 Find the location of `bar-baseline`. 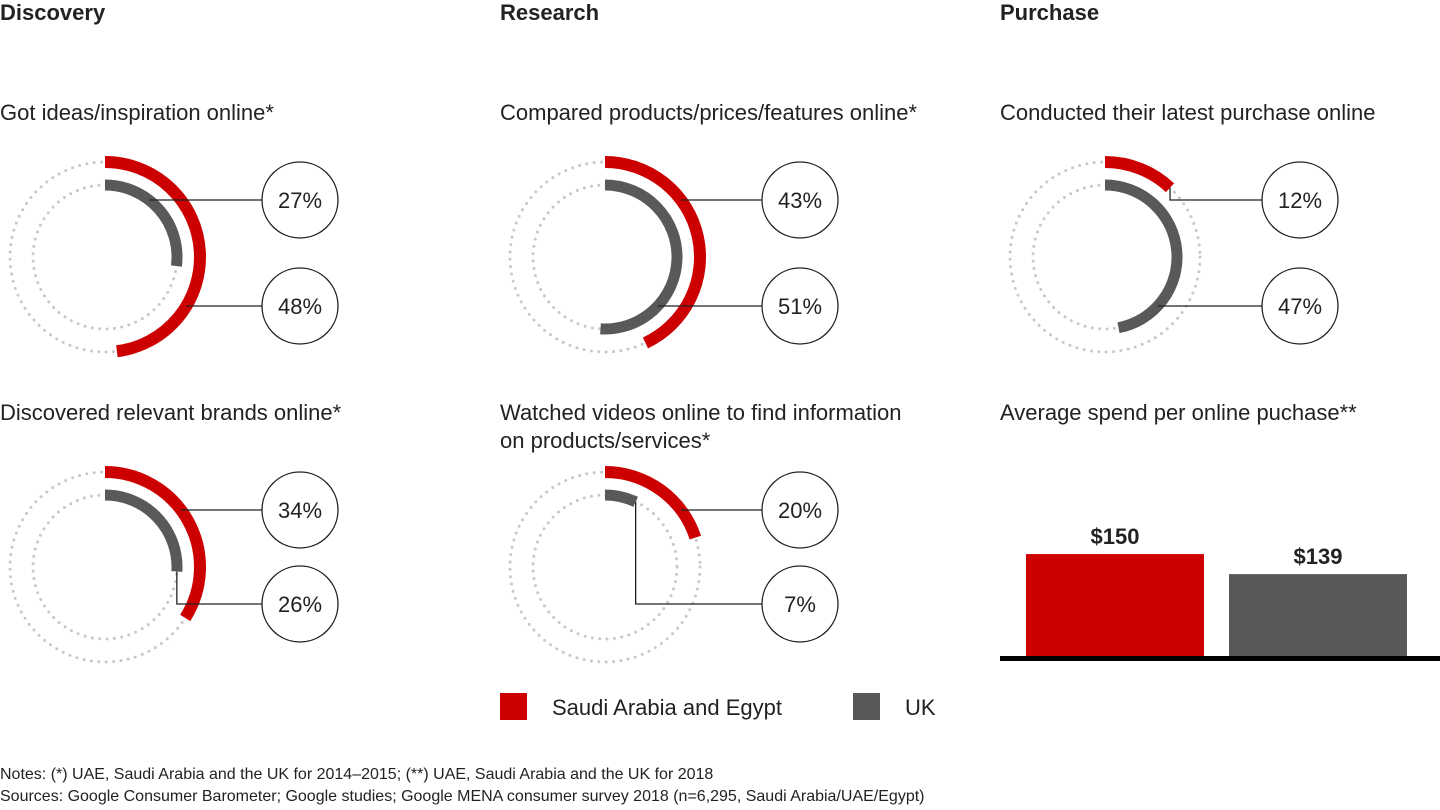

bar-baseline is located at coordinates (1220, 658).